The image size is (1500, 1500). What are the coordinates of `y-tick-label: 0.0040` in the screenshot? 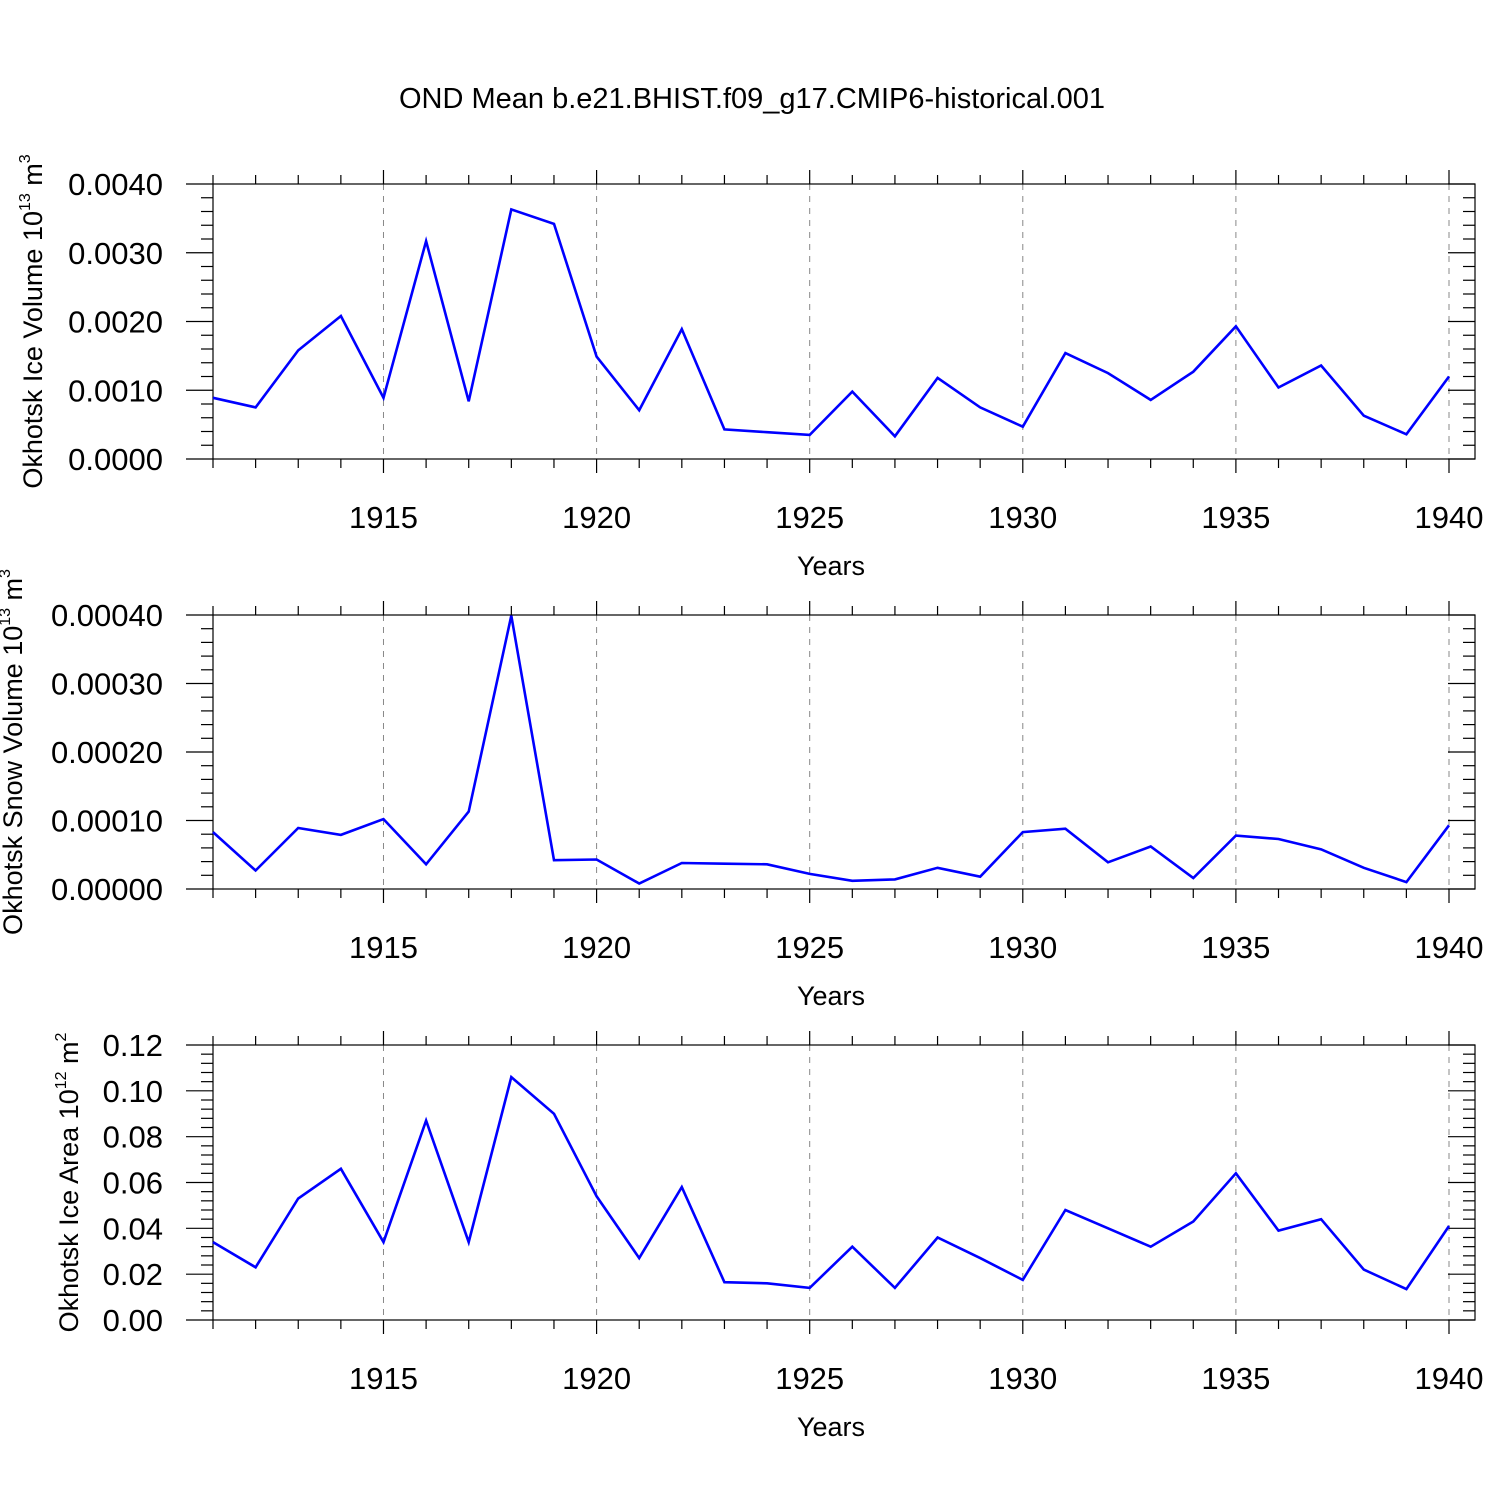 It's located at (115, 184).